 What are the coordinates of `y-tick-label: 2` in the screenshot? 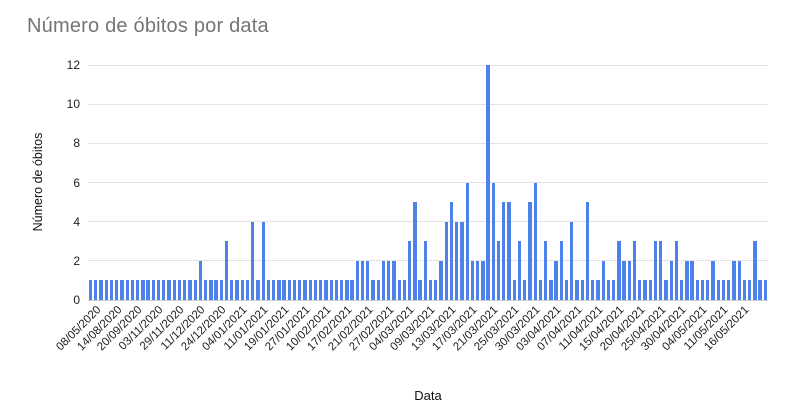 It's located at (76, 260).